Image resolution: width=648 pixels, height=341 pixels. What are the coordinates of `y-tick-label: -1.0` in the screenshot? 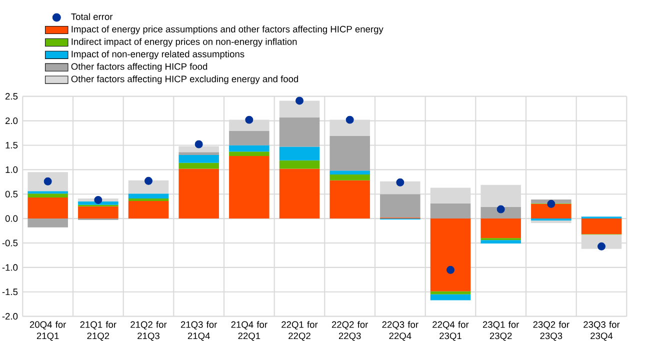 It's located at (10, 267).